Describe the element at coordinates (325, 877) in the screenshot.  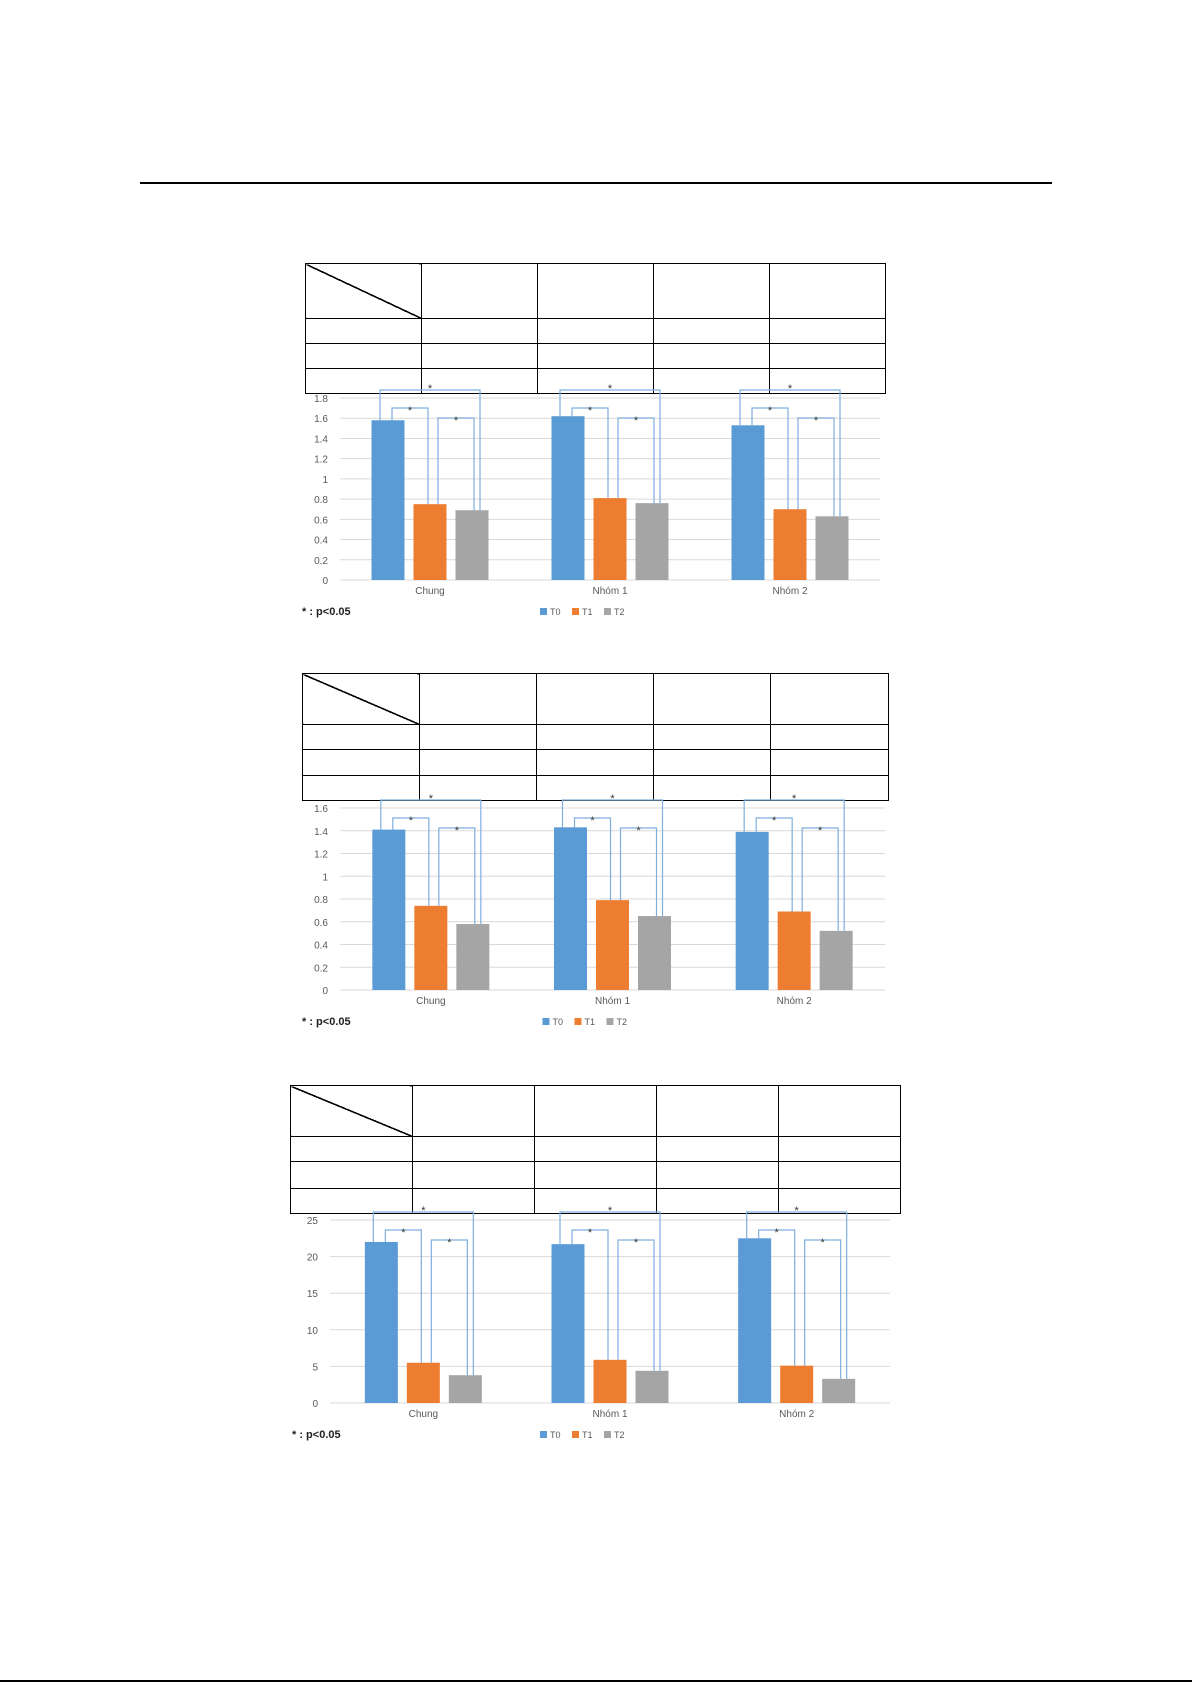
I see `y-tick-label: 1` at that location.